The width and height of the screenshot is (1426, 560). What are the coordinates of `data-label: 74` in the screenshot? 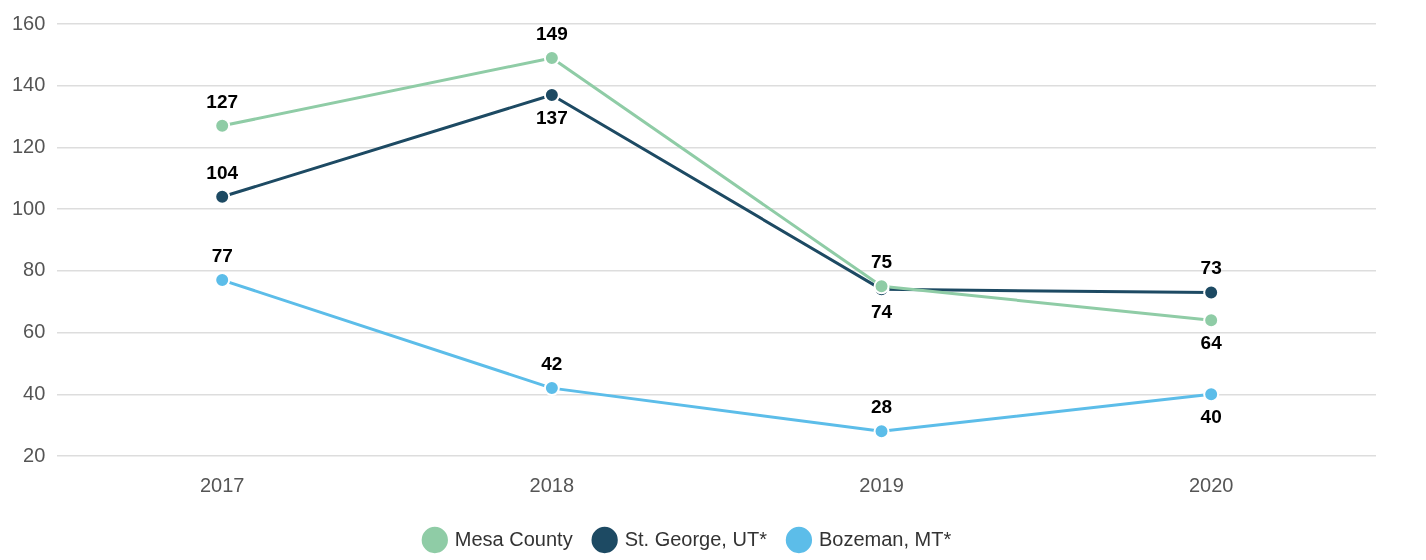 It's located at (881, 312).